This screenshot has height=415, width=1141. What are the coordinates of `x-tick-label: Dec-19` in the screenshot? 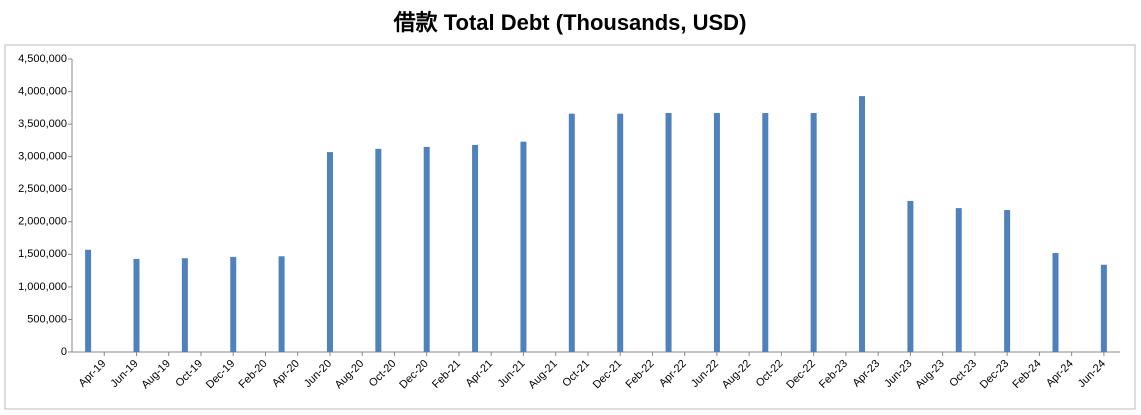 It's located at (221, 375).